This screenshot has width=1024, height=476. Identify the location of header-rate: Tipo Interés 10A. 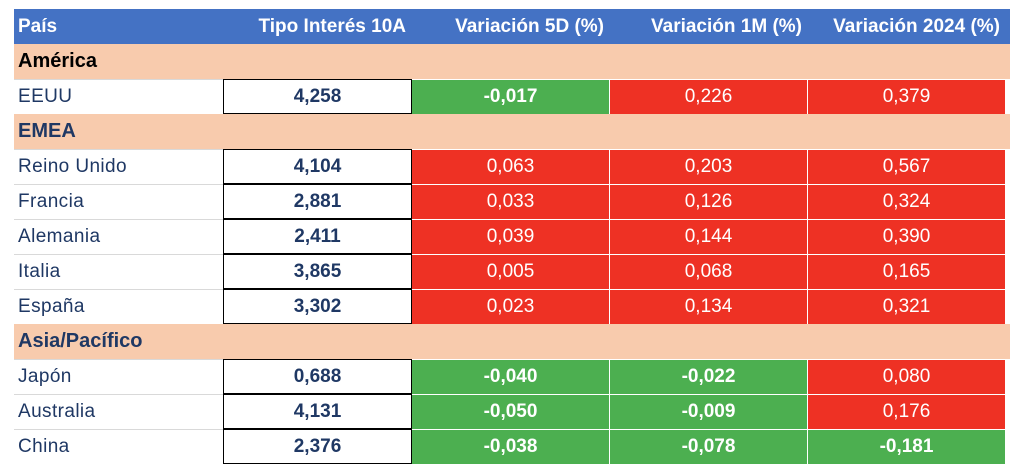
(332, 26).